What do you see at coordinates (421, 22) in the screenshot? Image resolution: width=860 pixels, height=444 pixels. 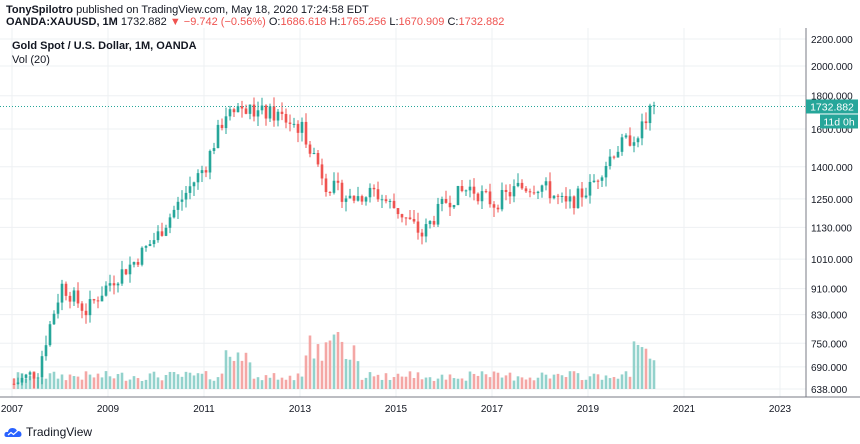 I see `low-value: 1670.909` at bounding box center [421, 22].